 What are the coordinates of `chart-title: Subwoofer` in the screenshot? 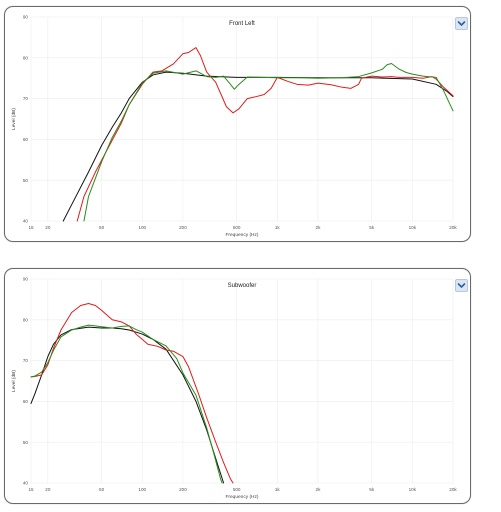 It's located at (242, 286).